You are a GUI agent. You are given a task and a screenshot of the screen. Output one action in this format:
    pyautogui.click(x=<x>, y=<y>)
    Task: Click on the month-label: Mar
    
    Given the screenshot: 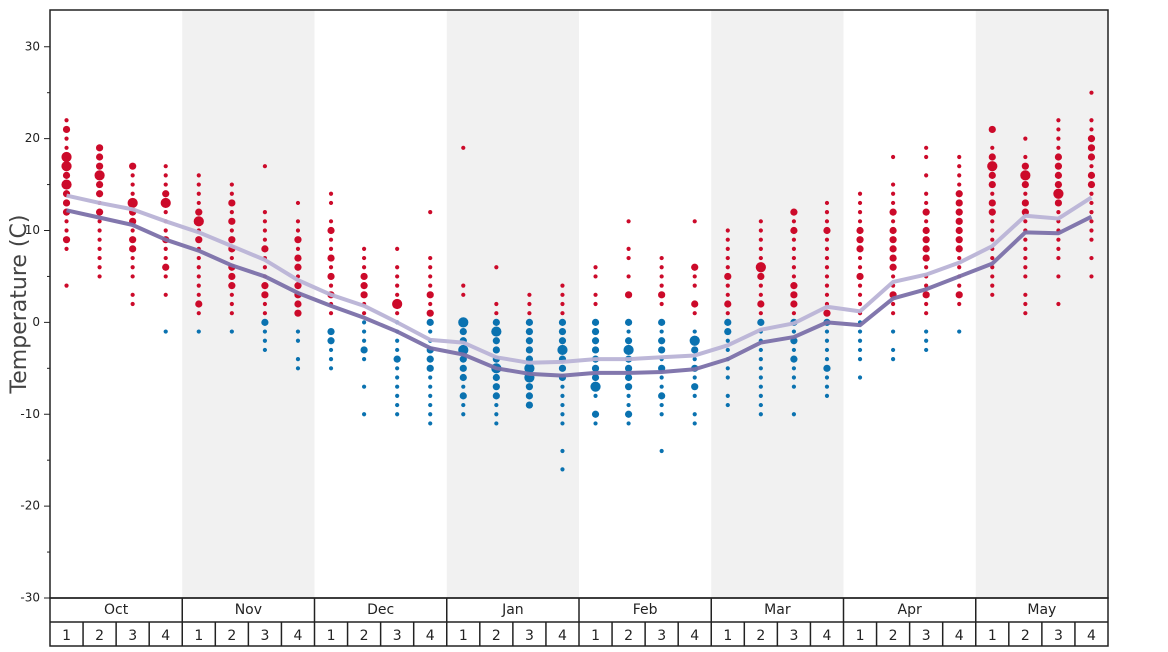 What is the action you would take?
    pyautogui.click(x=777, y=610)
    